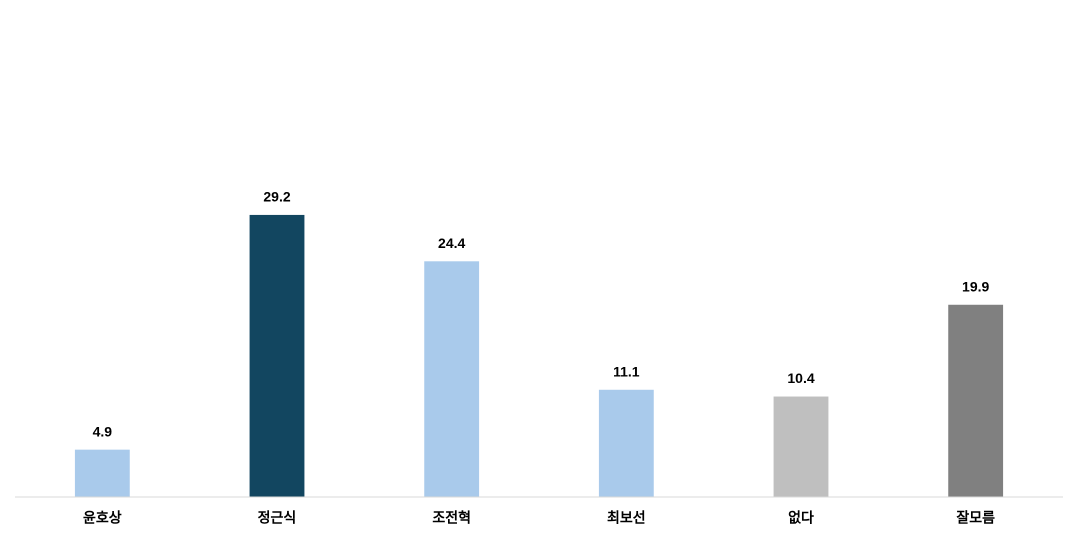 The height and width of the screenshot is (539, 1078). Describe the element at coordinates (801, 518) in the screenshot. I see `x-tick-label: 없다` at that location.